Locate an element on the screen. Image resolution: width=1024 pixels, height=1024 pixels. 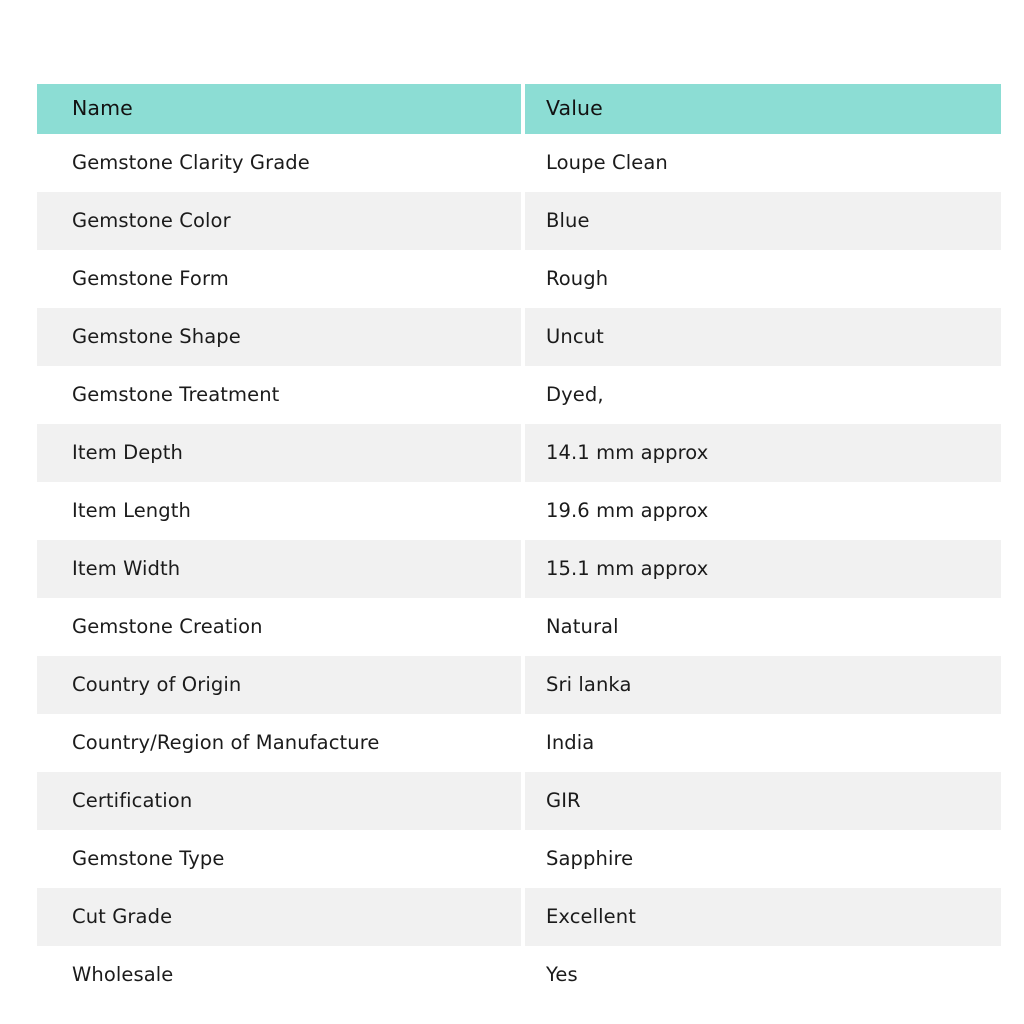
table-row: Gemstone Form Rough is located at coordinates (519, 279).